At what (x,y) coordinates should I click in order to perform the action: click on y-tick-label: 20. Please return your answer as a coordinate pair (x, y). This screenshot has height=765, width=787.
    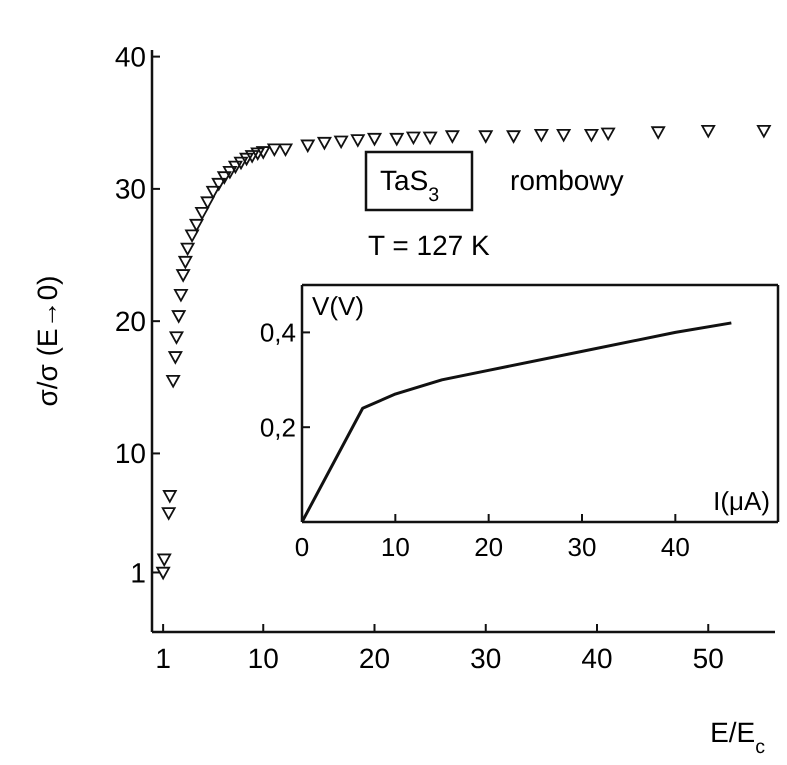
    Looking at the image, I should click on (130, 321).